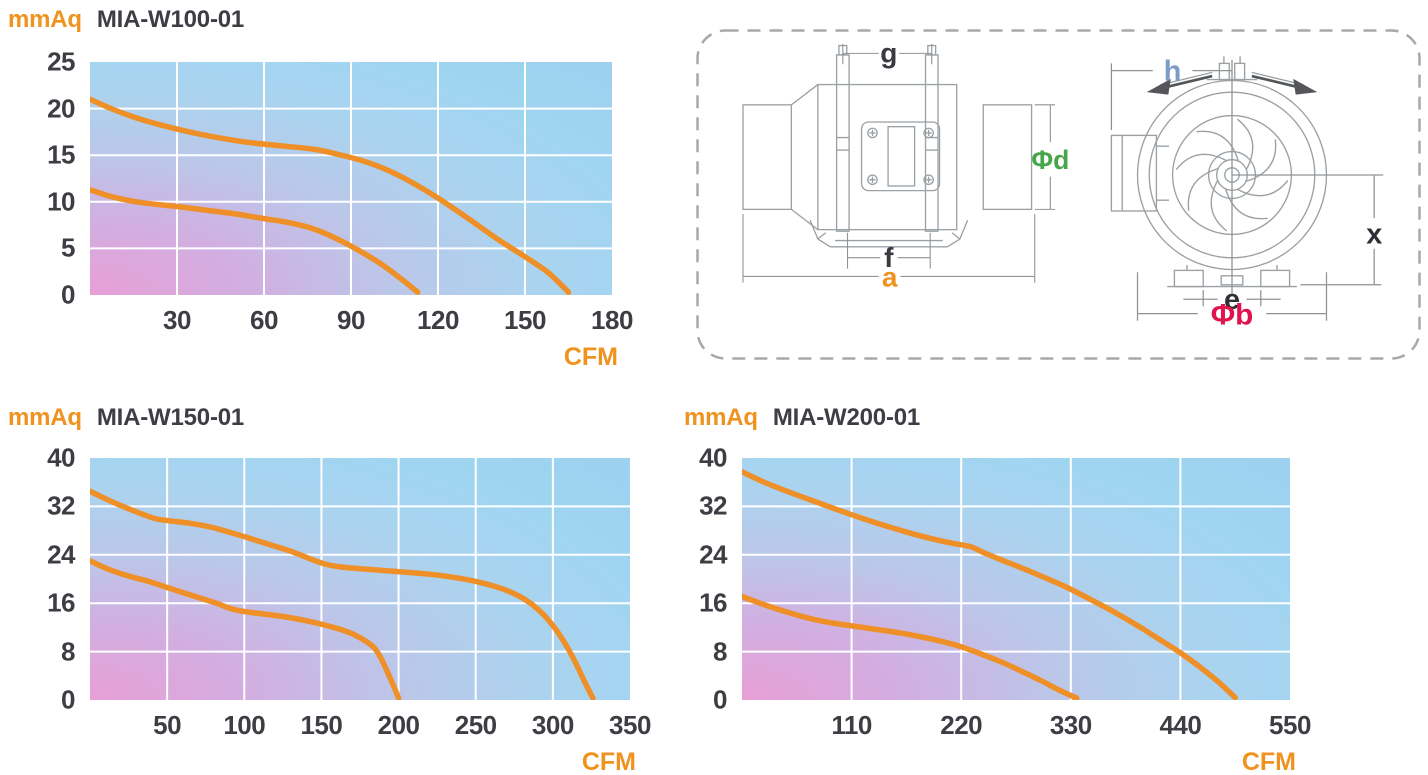  What do you see at coordinates (1374, 234) in the screenshot?
I see `dim-label-x: x` at bounding box center [1374, 234].